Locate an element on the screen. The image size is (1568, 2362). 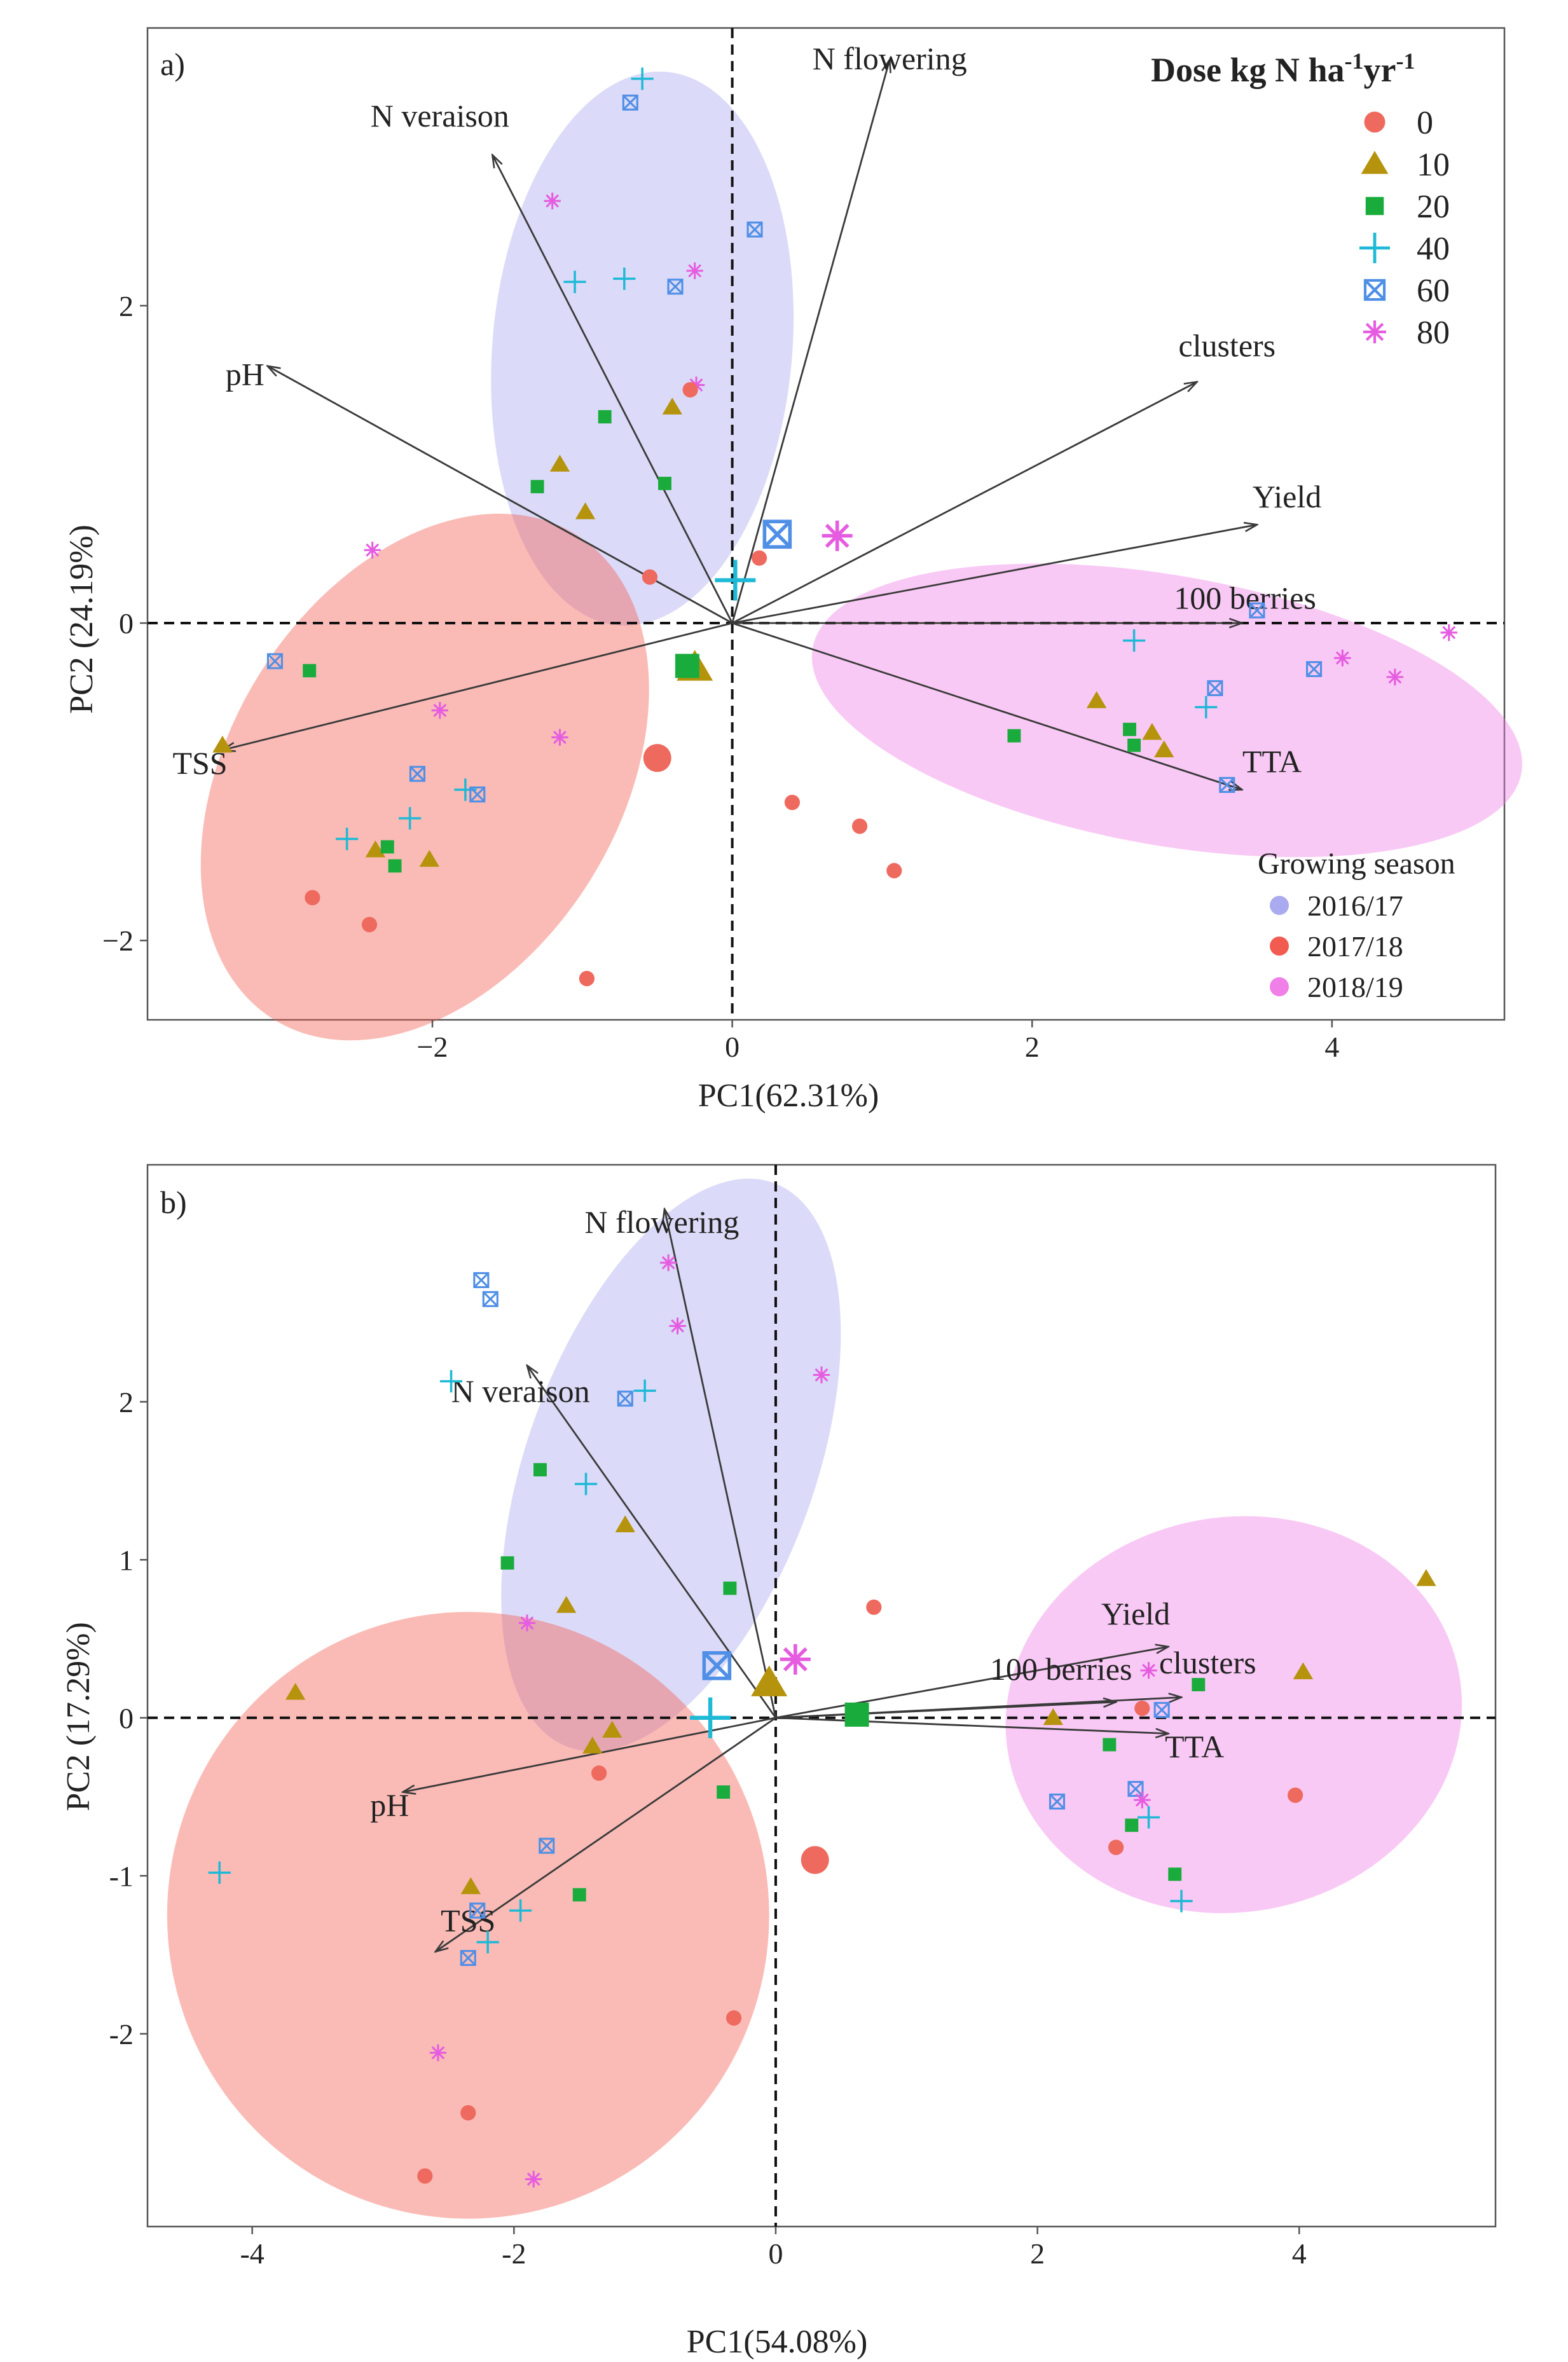
panel-a-label: a) is located at coordinates (172, 64).